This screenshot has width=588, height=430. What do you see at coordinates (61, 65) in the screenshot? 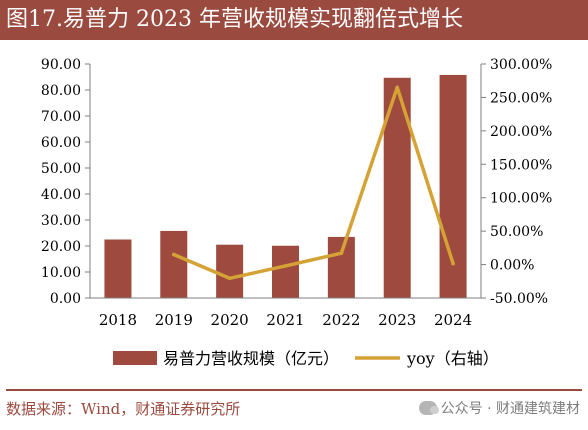
I see `left-tick-label: 90.00` at bounding box center [61, 65].